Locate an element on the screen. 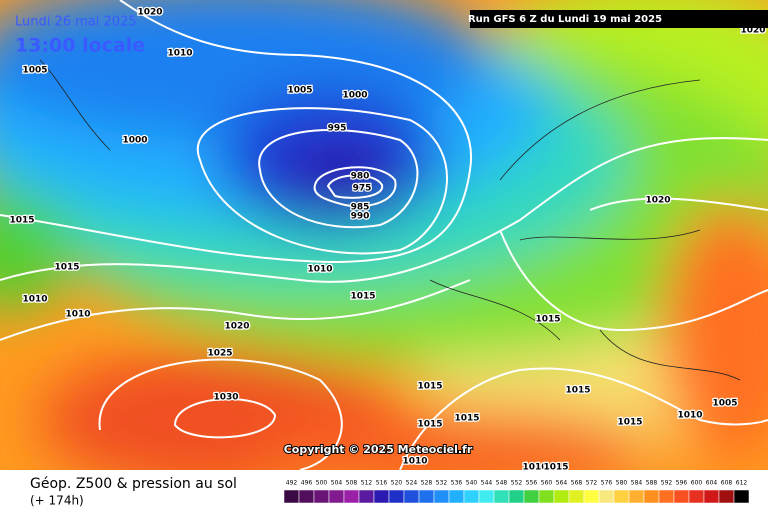 The height and width of the screenshot is (516, 768). isobar-label: 990 is located at coordinates (360, 217).